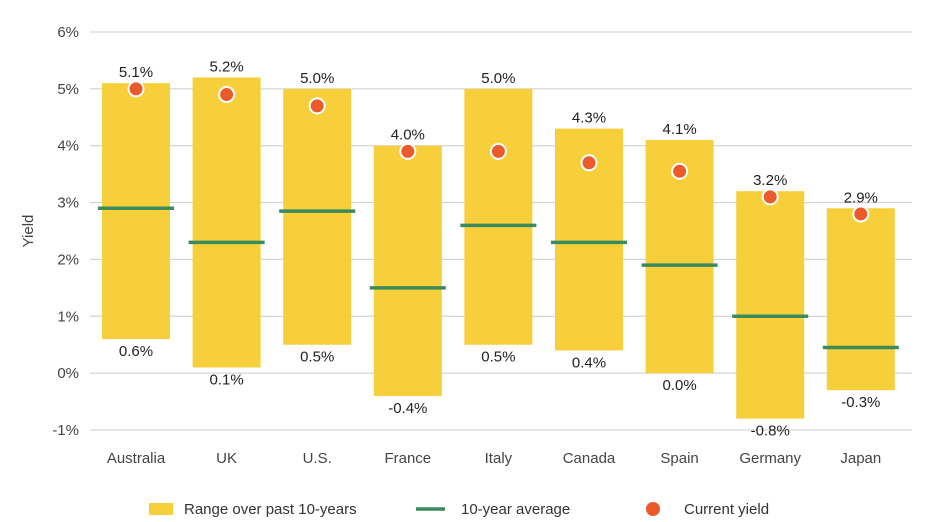  Describe the element at coordinates (226, 458) in the screenshot. I see `x-tick-label: UK` at that location.